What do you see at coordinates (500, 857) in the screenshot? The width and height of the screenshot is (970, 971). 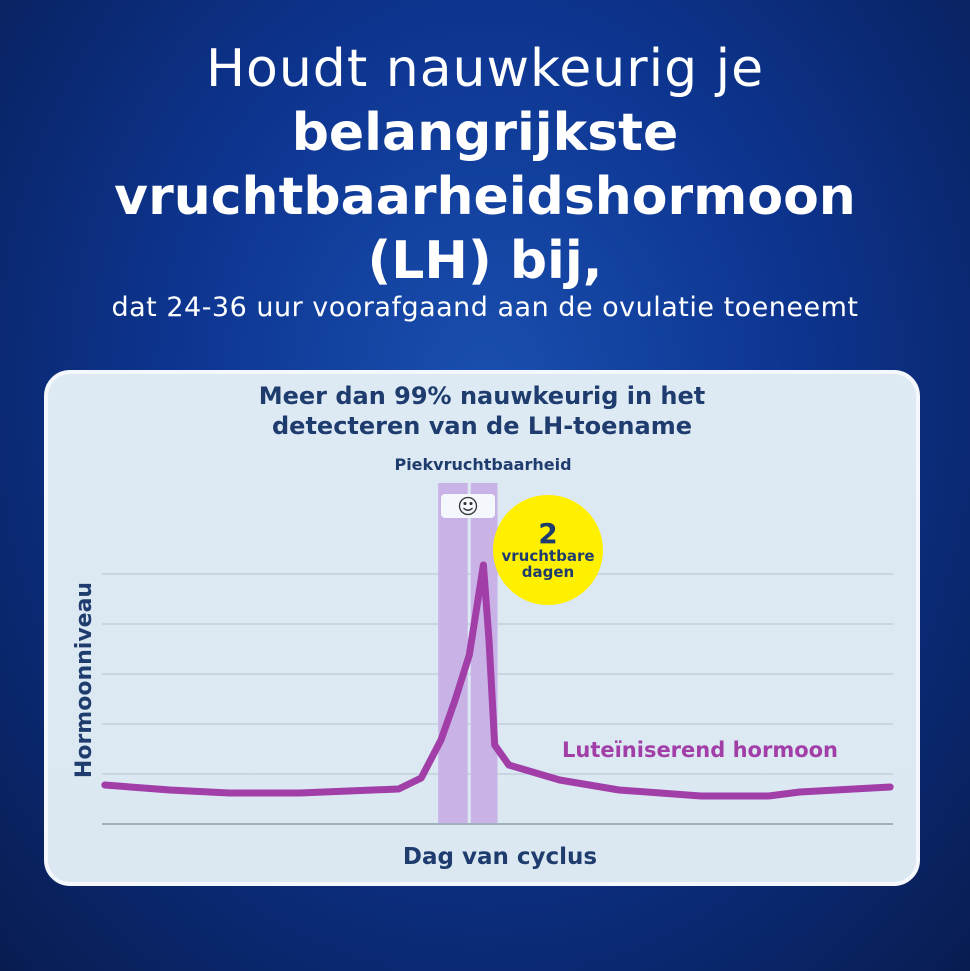 I see `x-axis-label: Dag van cyclus` at bounding box center [500, 857].